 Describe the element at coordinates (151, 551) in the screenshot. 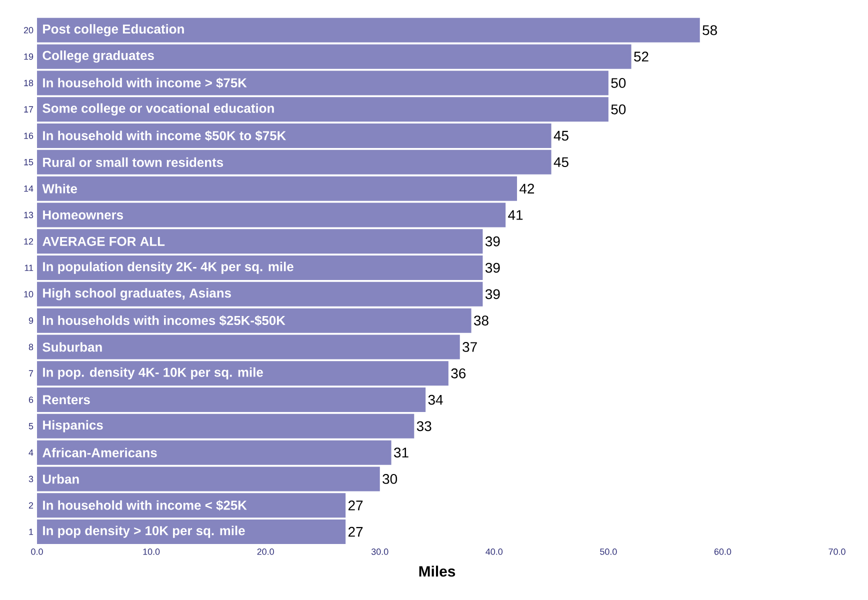

I see `x-tick-label: 10.0` at that location.